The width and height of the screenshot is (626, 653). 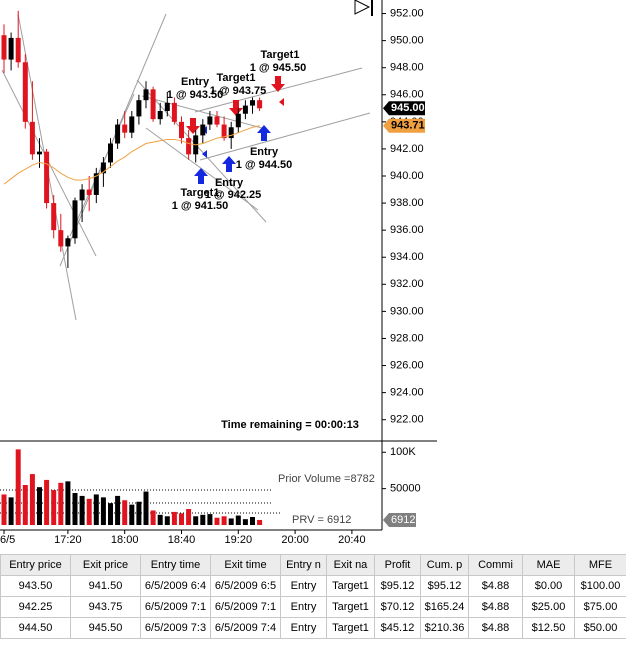 I want to click on cell: $50.00, so click(x=600, y=628).